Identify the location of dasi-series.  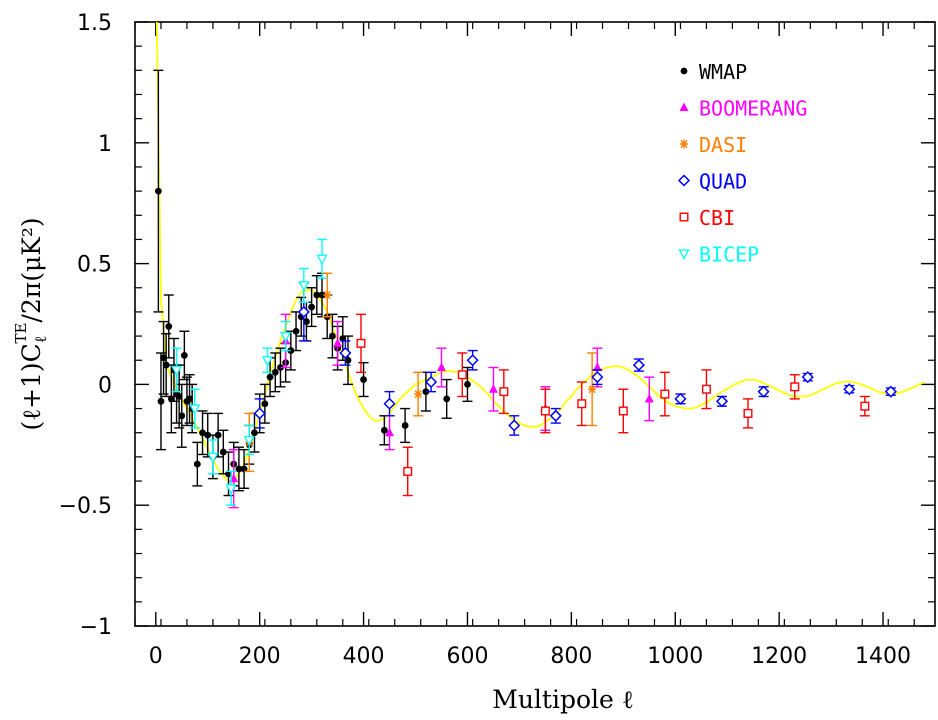
(421, 372).